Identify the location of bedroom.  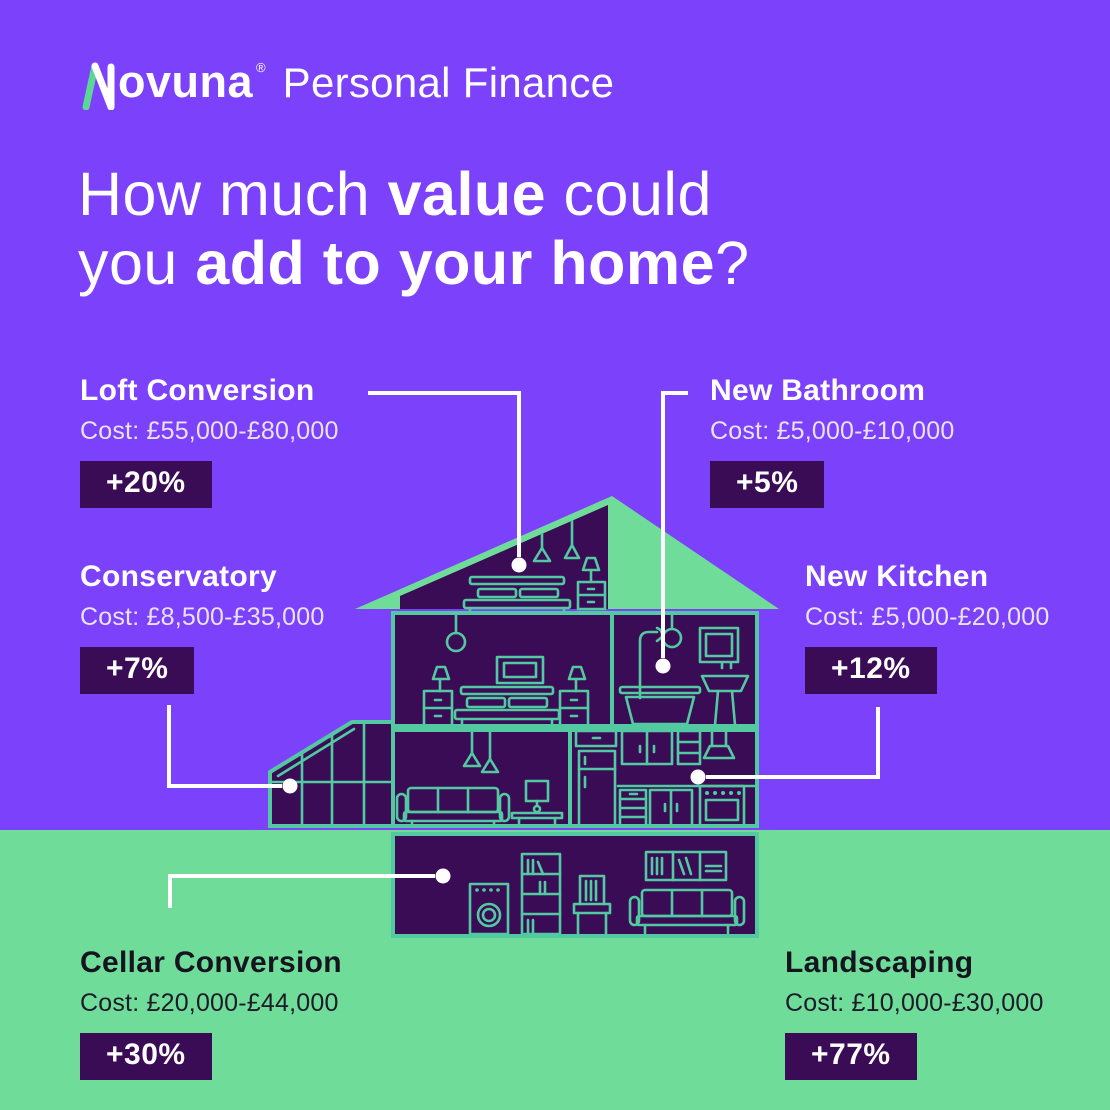
(502, 669).